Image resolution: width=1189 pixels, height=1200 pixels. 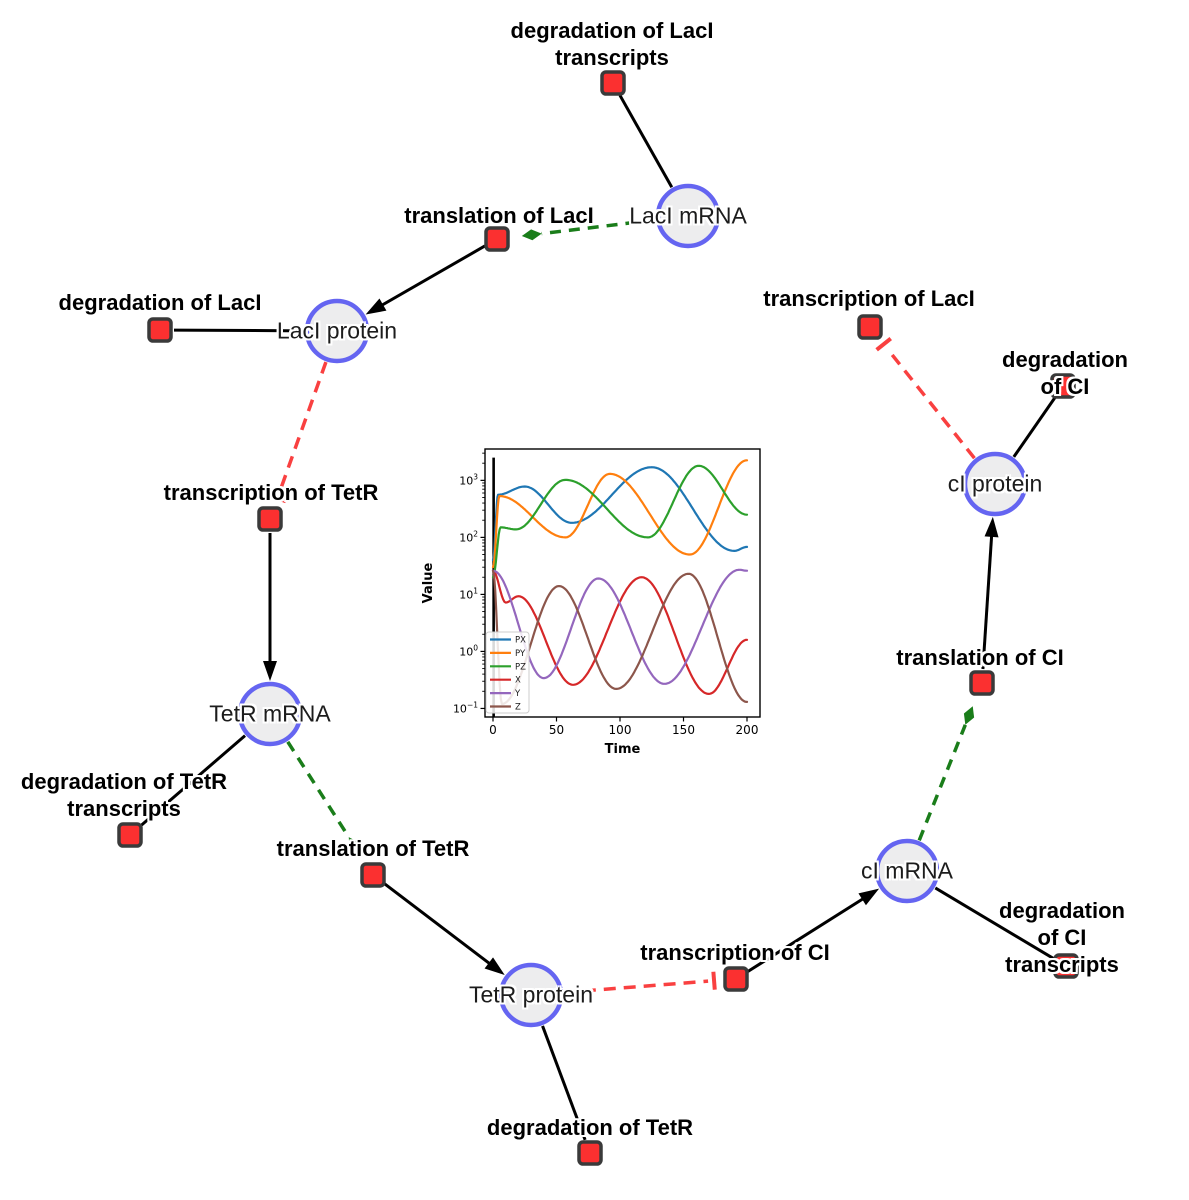 What do you see at coordinates (590, 1127) in the screenshot?
I see `reaction-label-degradation-of-tetr: degradation of TetR` at bounding box center [590, 1127].